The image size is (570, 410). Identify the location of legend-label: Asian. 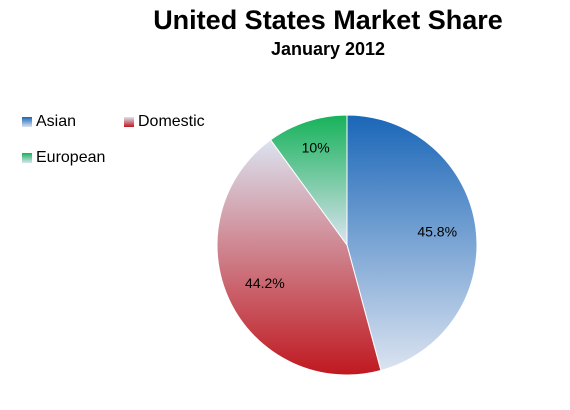
(56, 121).